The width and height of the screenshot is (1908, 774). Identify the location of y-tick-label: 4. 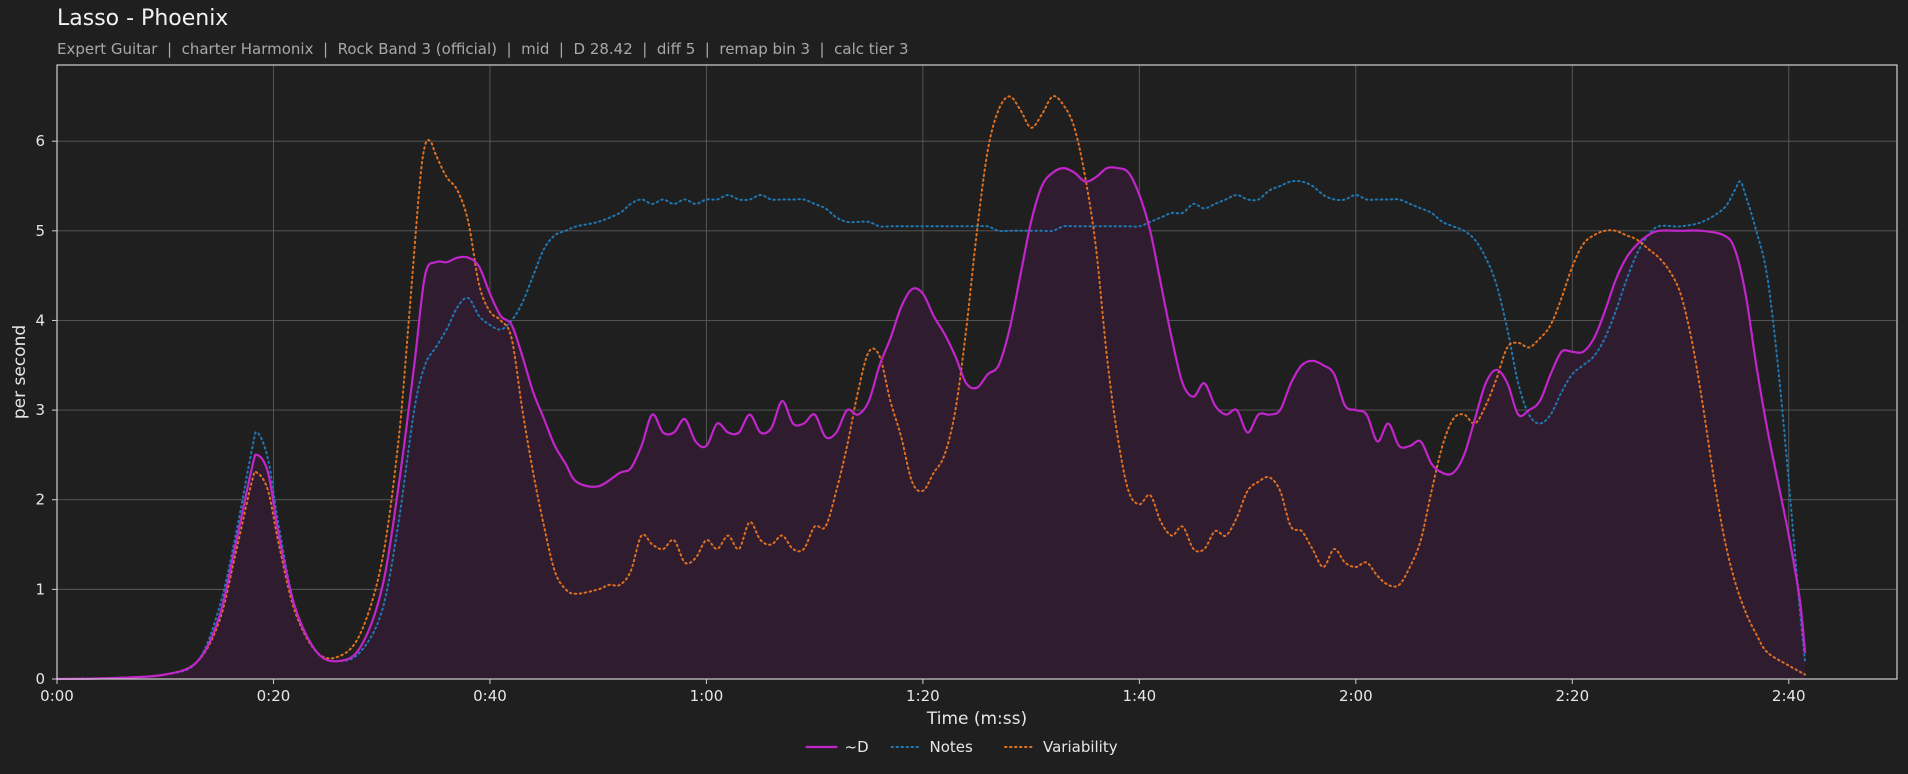
(40, 320).